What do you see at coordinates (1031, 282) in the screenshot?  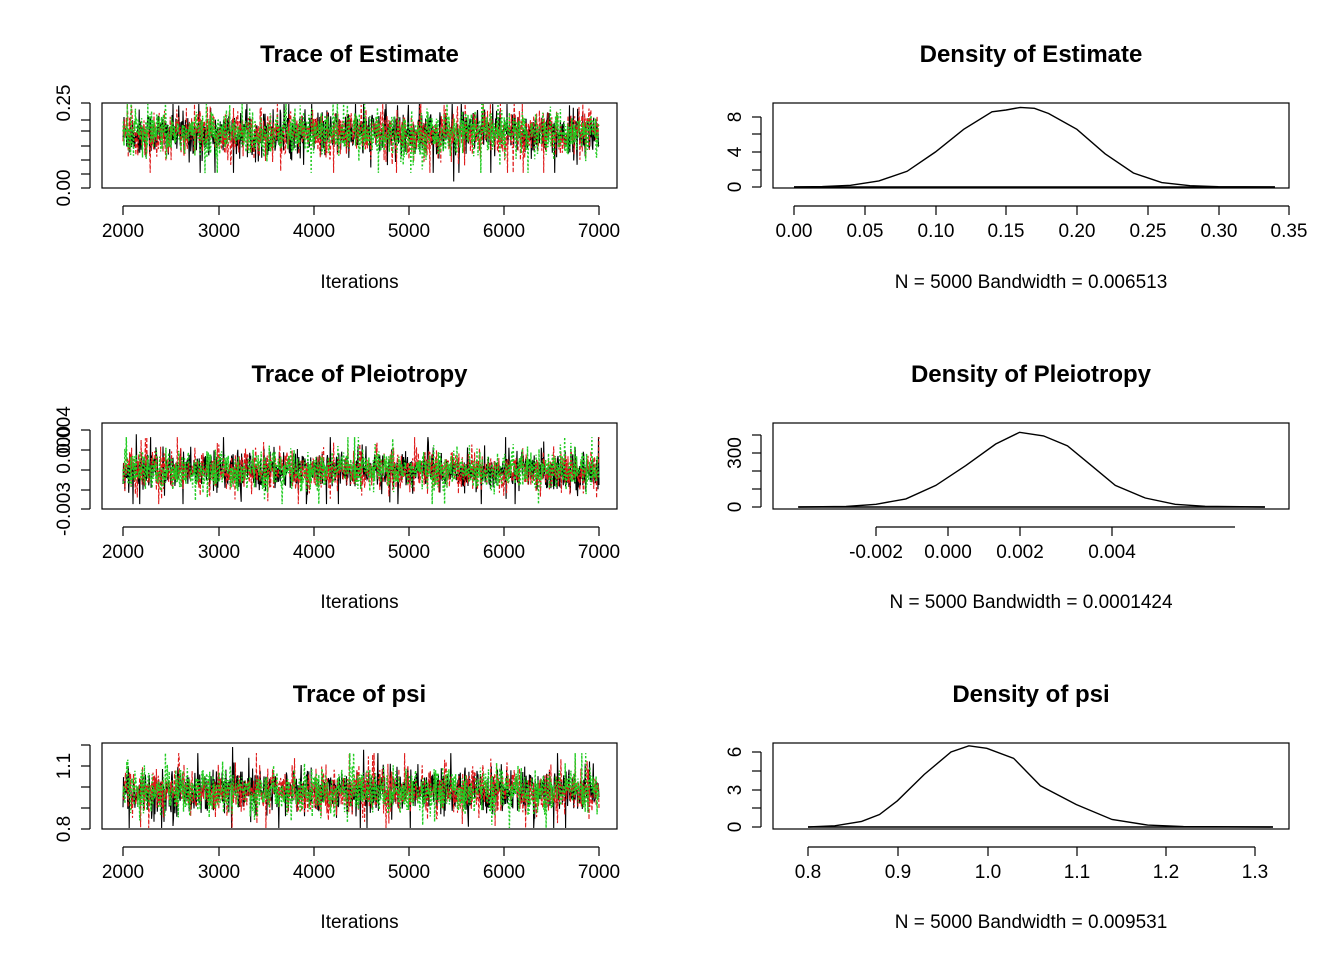 I see `x-axis-label: N = 5000 Bandwidth = 0.006513` at bounding box center [1031, 282].